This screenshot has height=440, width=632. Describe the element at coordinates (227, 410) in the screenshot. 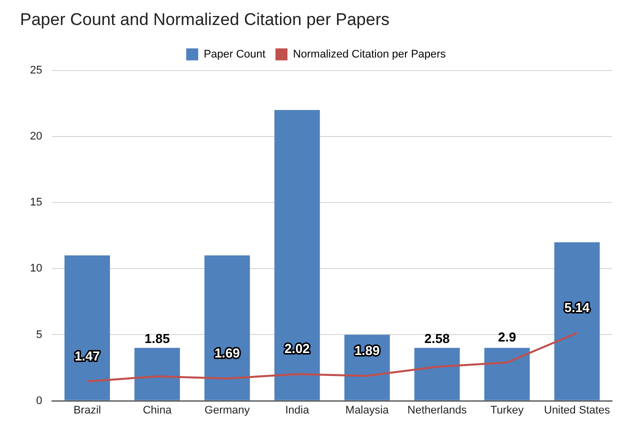

I see `x-tick-label: Germany` at that location.